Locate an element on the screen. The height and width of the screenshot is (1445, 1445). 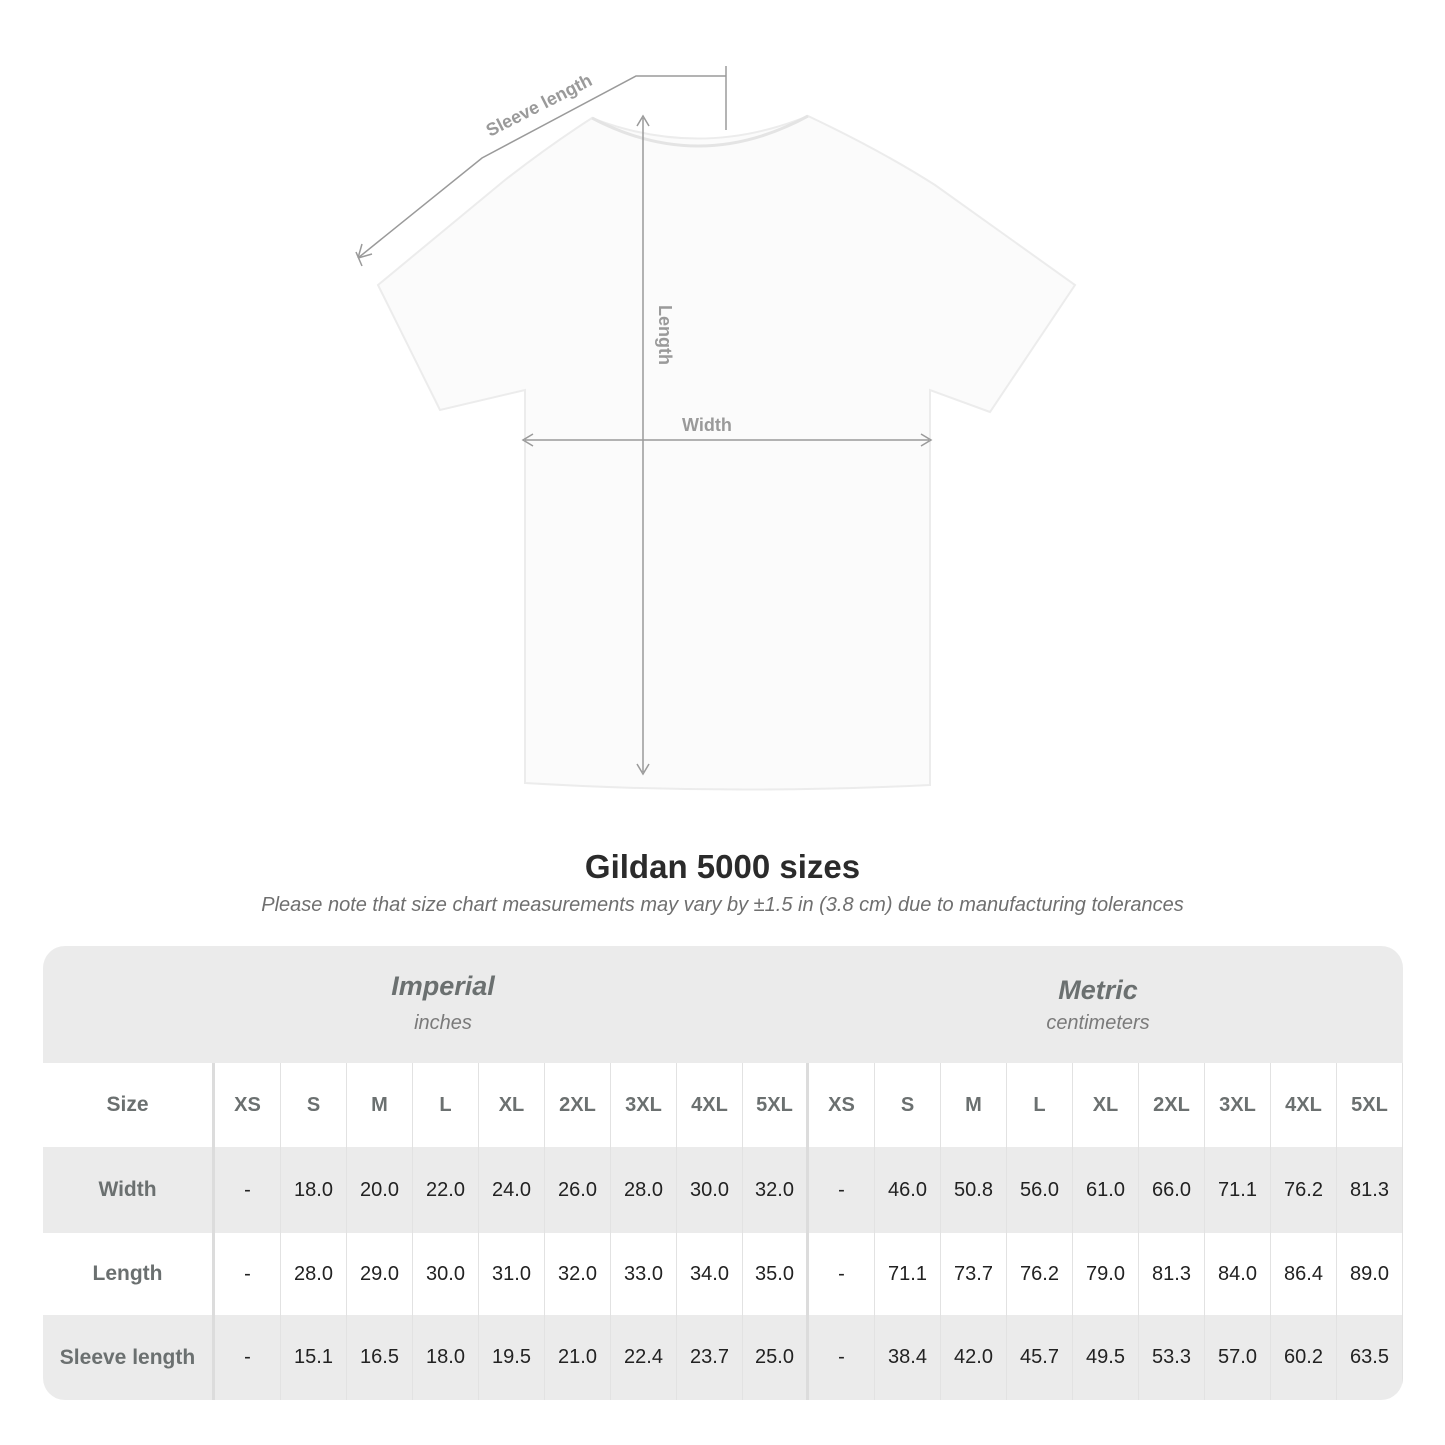
units-header: Imperial inches Metric centimeters is located at coordinates (723, 1004).